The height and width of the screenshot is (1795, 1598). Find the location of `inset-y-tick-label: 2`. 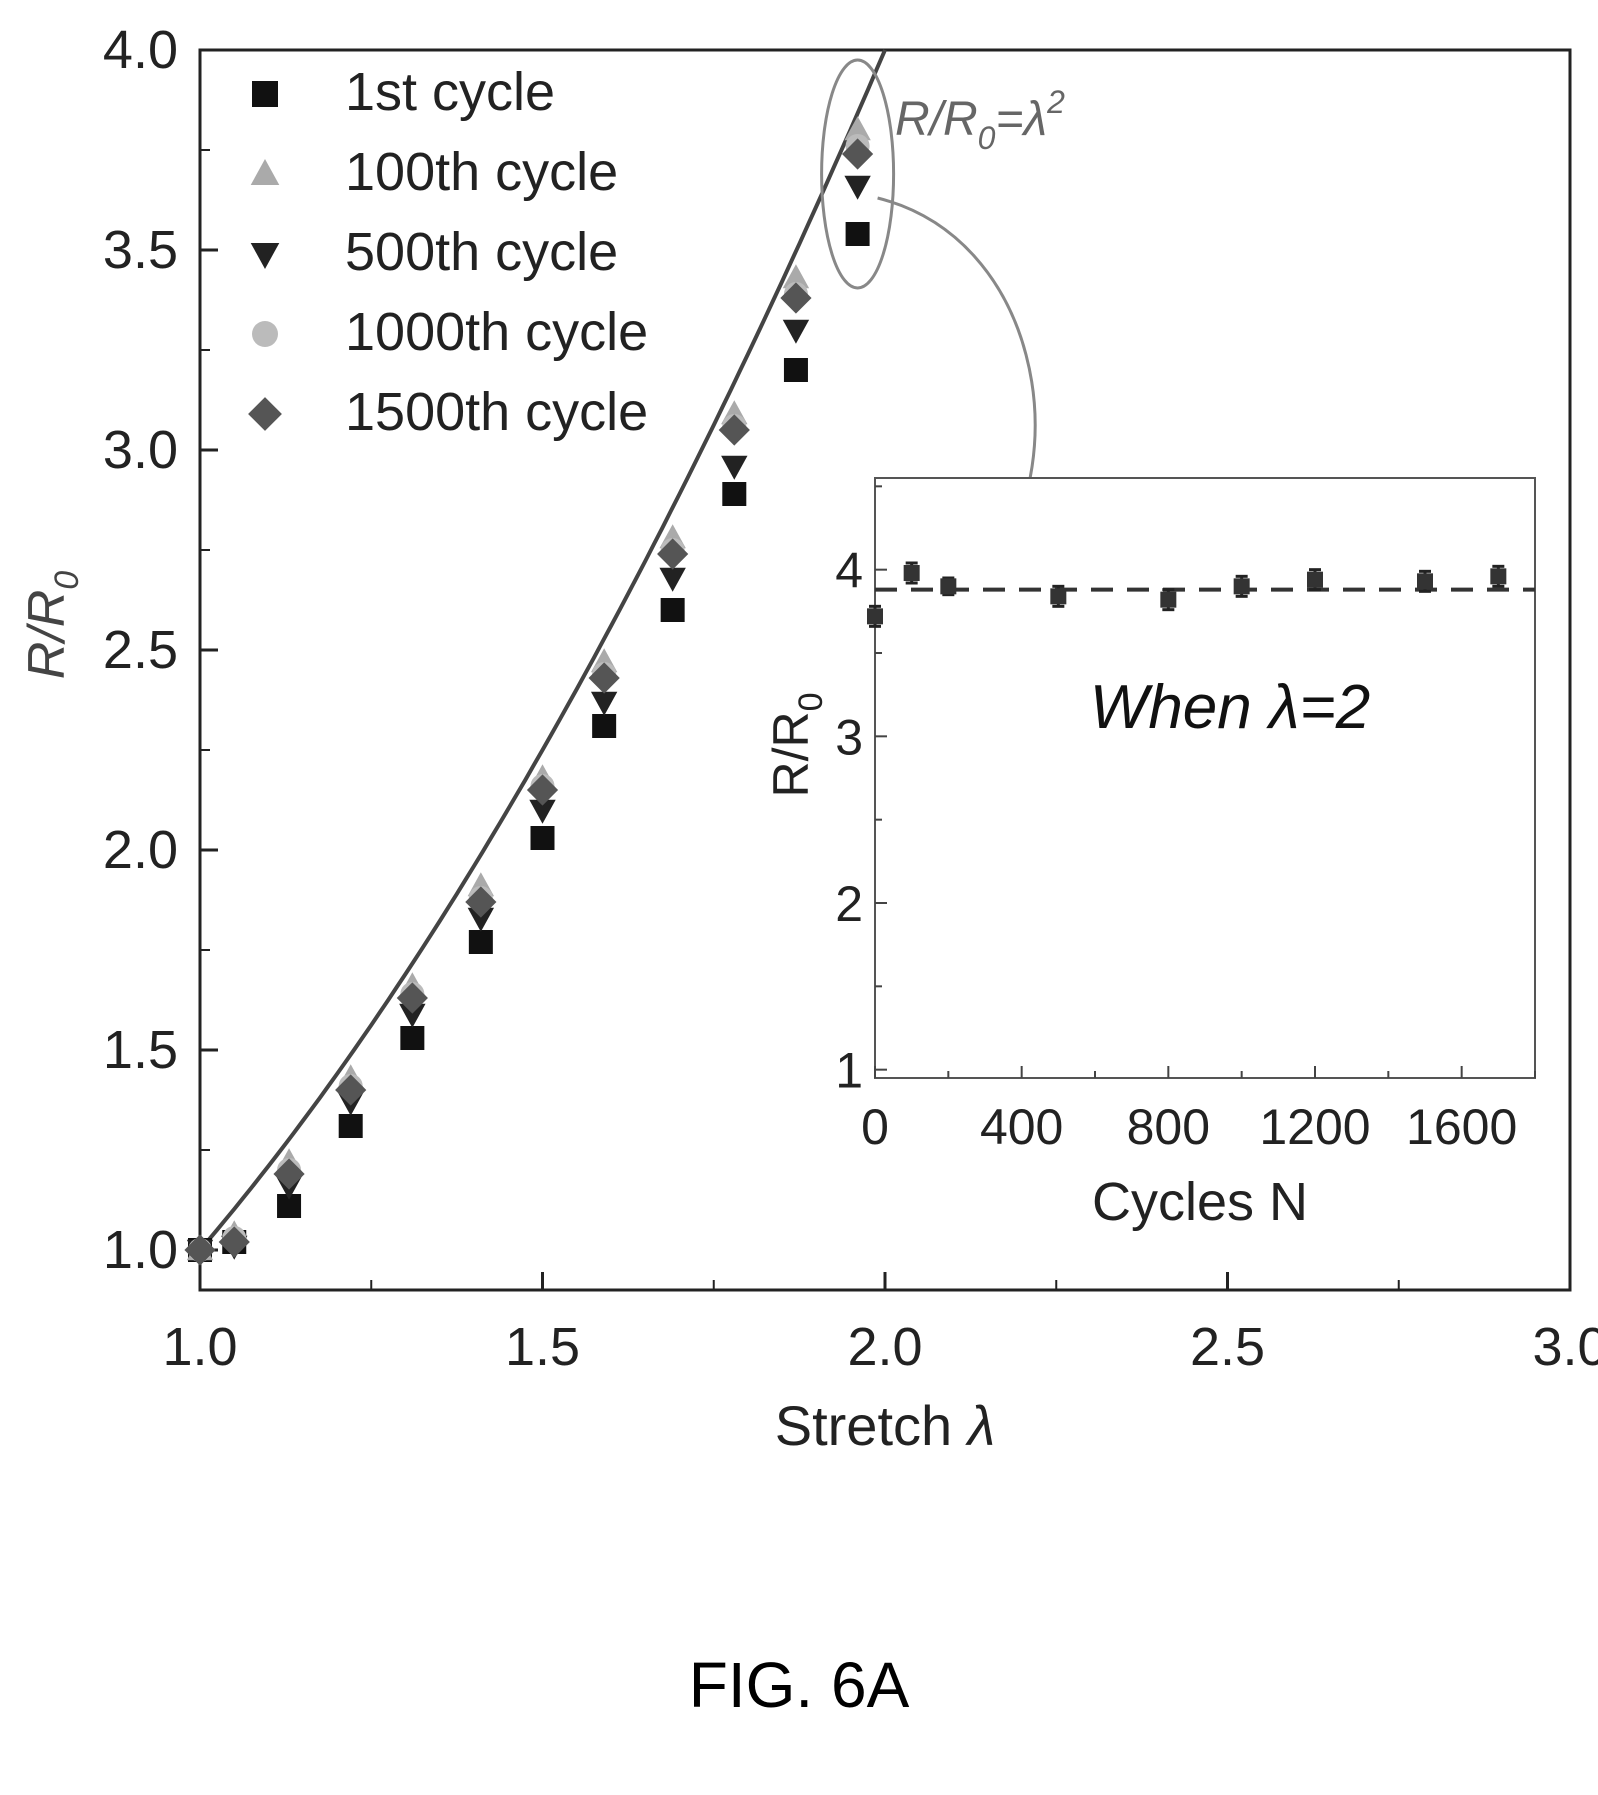

inset-y-tick-label: 2 is located at coordinates (849, 904).